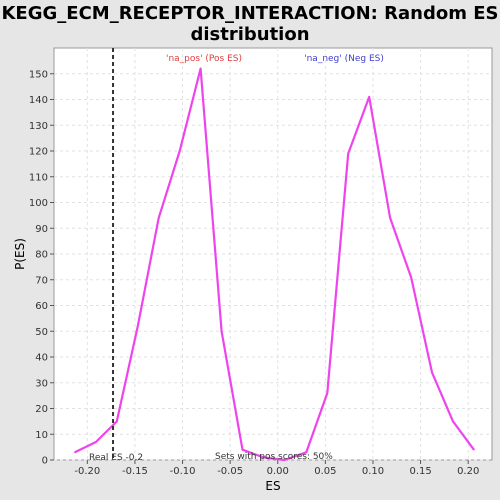  I want to click on y-axis-label: P(ES), so click(20, 254).